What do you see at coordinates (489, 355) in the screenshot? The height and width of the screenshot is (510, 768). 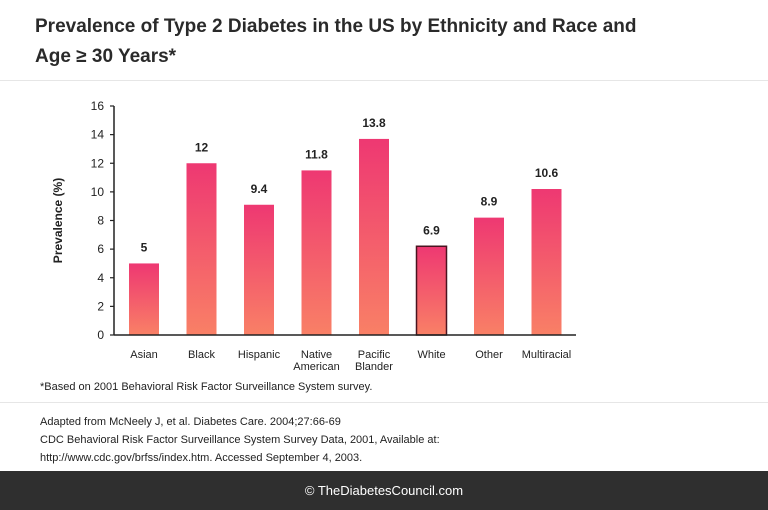 I see `x-tick-label: Other` at bounding box center [489, 355].